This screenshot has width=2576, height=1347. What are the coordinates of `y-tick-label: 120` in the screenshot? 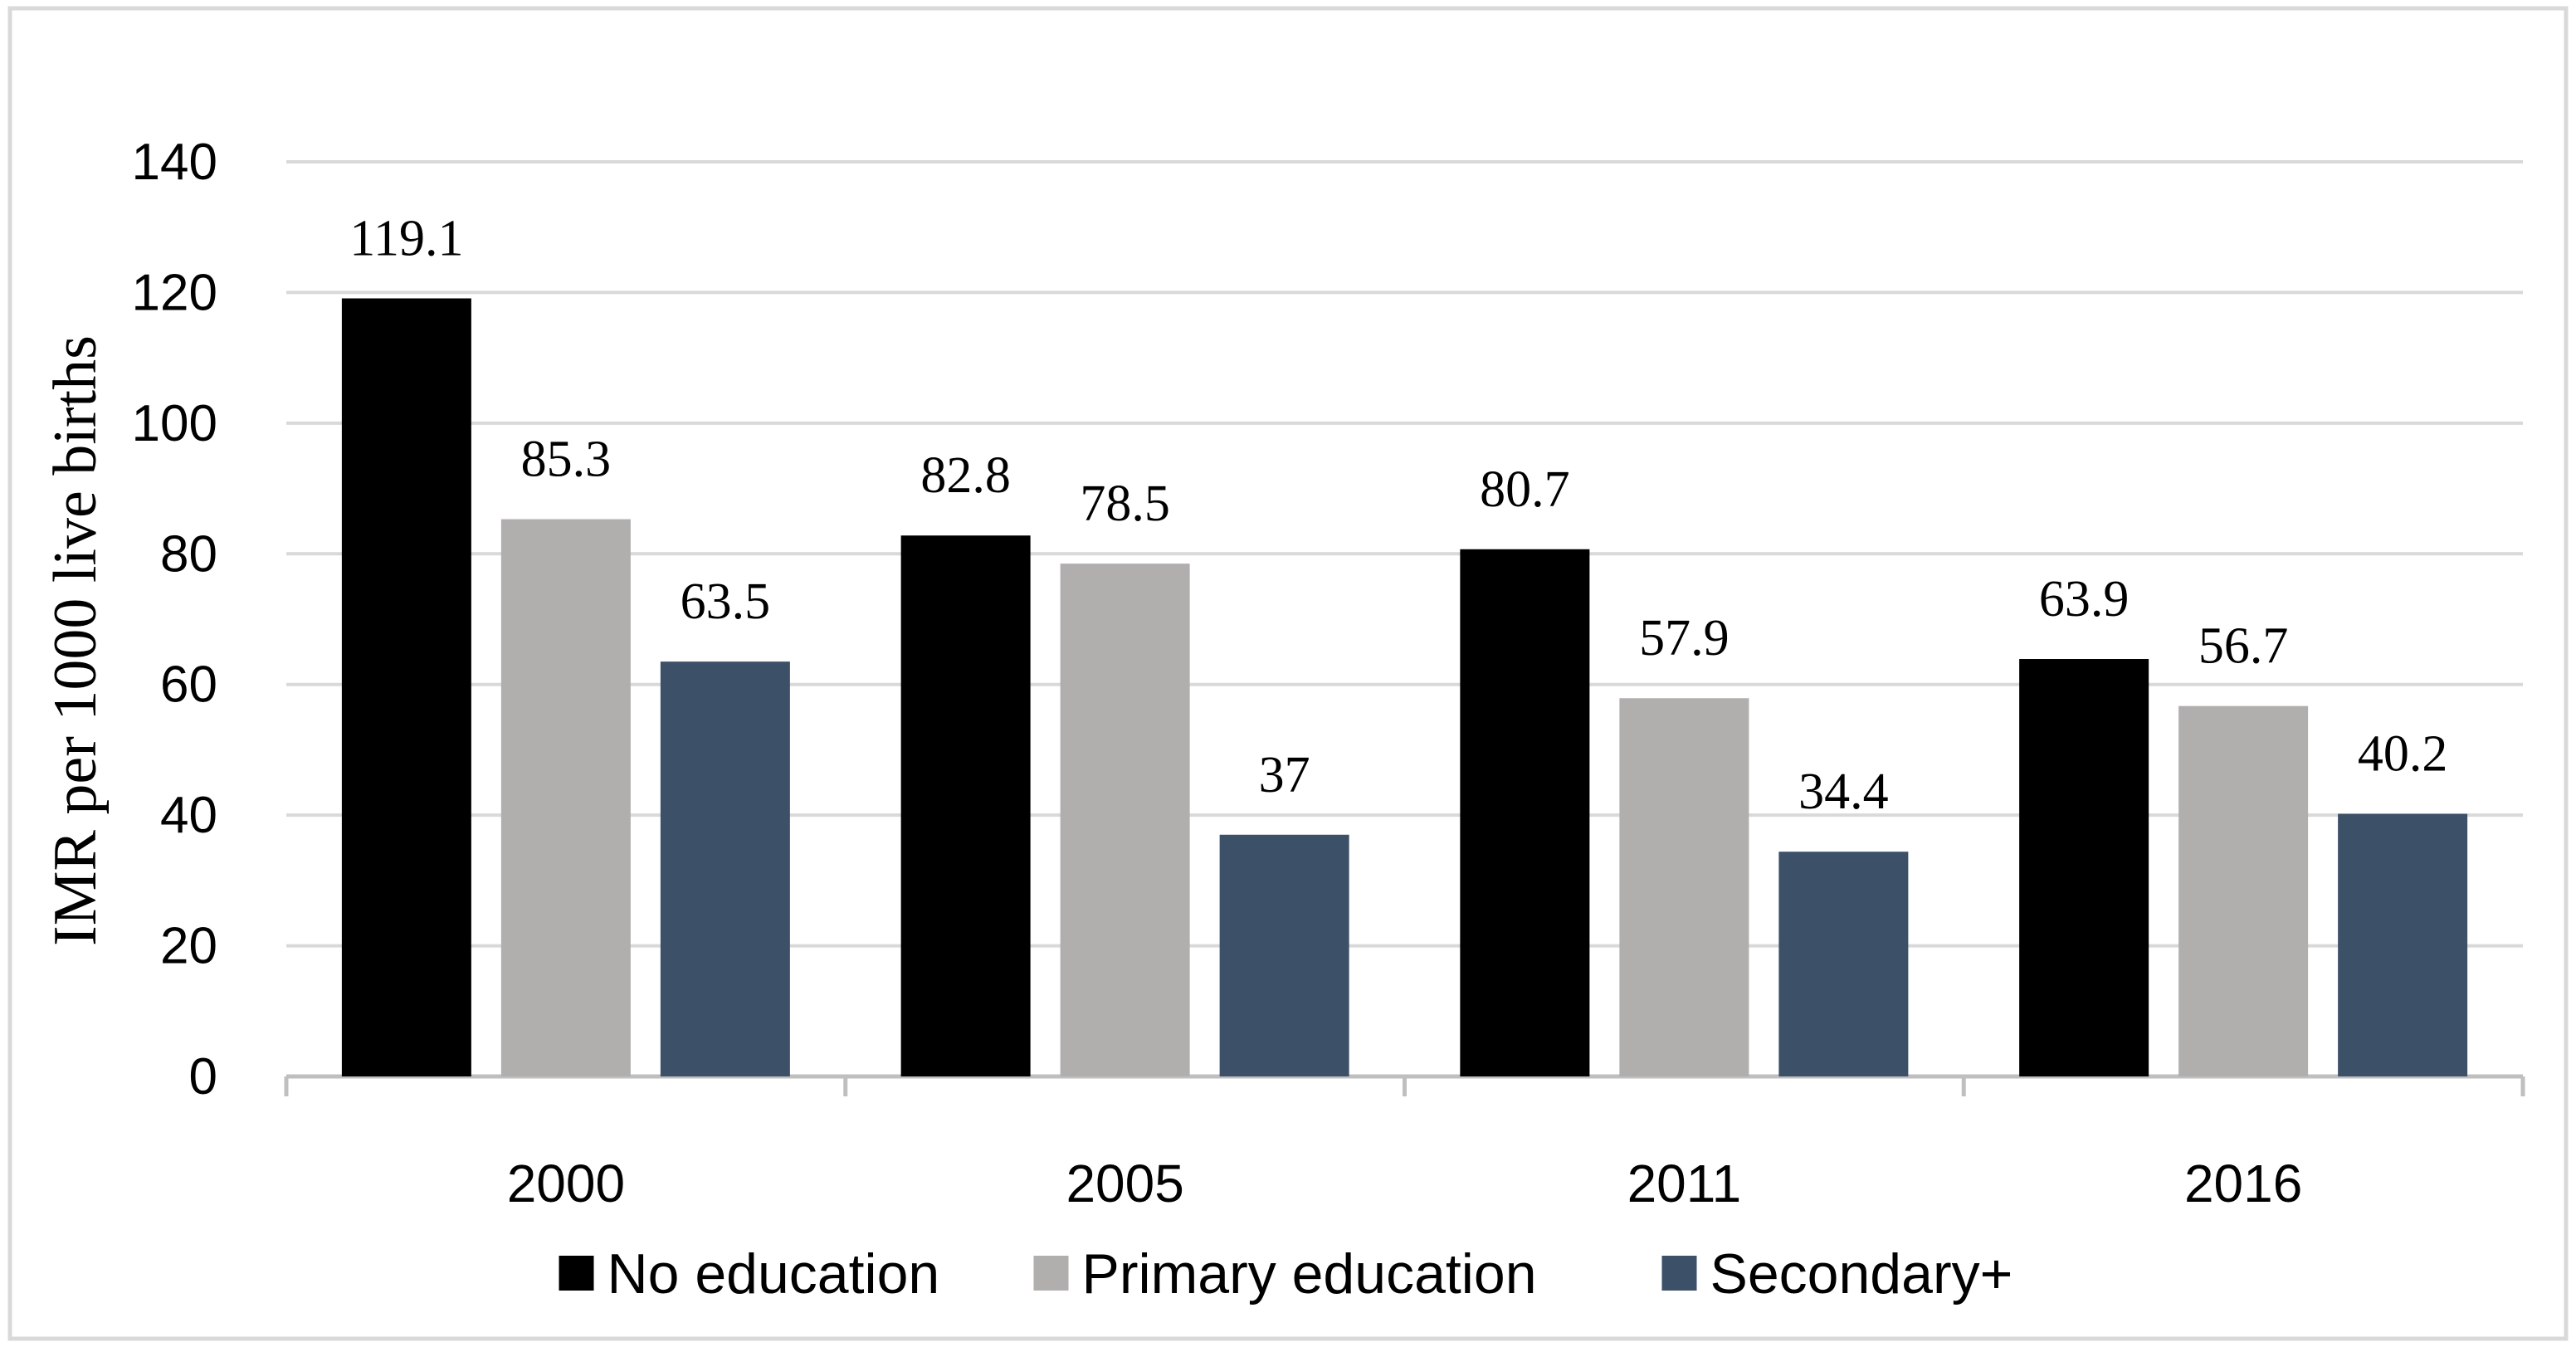 It's located at (174, 292).